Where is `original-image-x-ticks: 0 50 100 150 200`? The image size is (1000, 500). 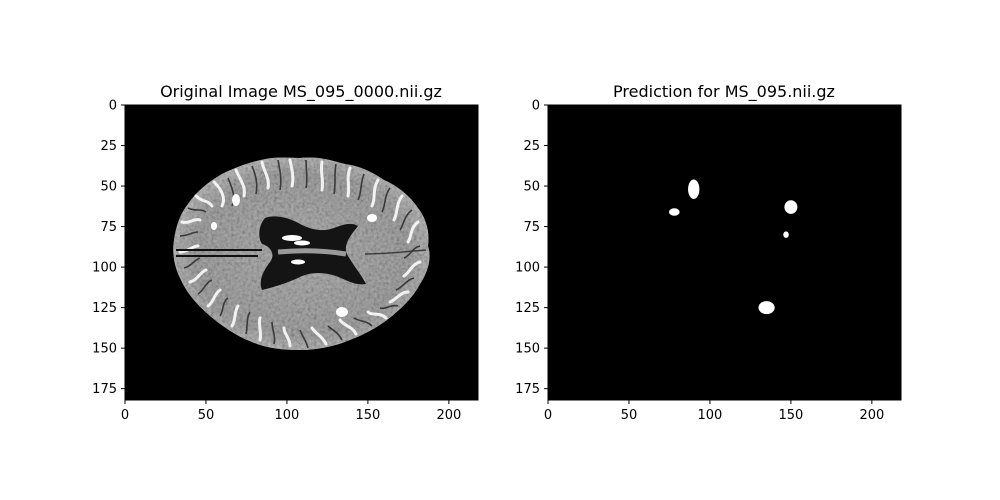
original-image-x-ticks: 0 50 100 150 200 is located at coordinates (291, 411).